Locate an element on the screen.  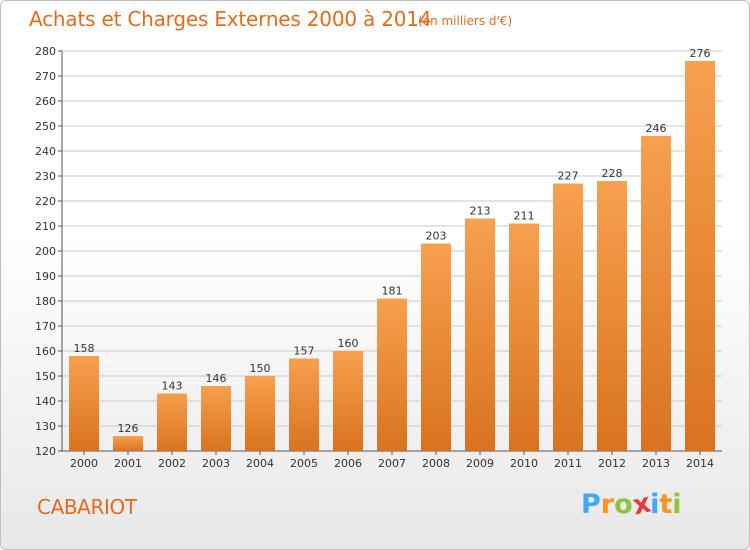
data-label: 203 is located at coordinates (436, 236).